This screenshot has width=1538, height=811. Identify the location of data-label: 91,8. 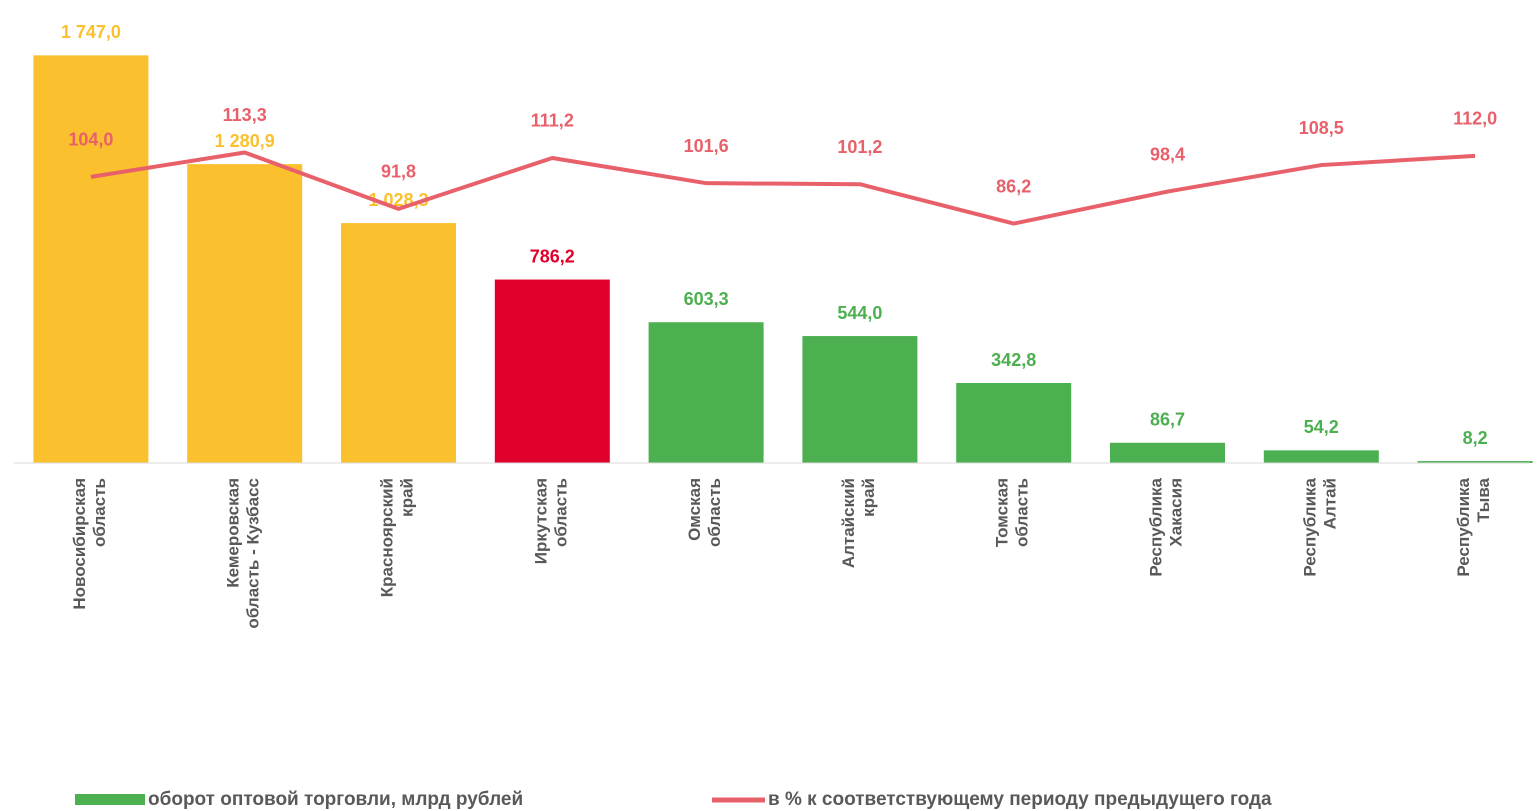
(398, 172).